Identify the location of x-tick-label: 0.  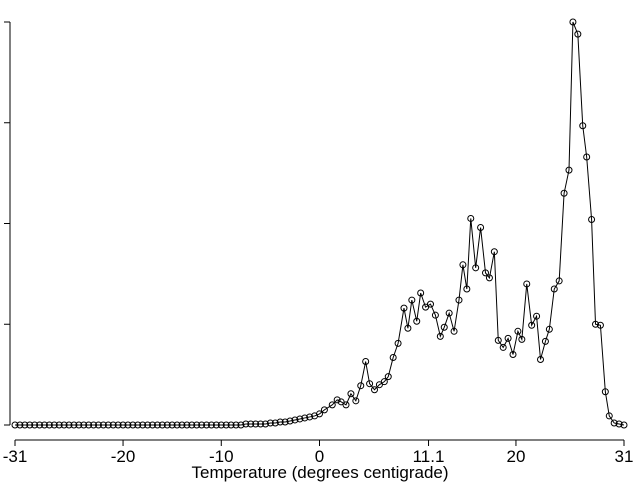
(319, 456).